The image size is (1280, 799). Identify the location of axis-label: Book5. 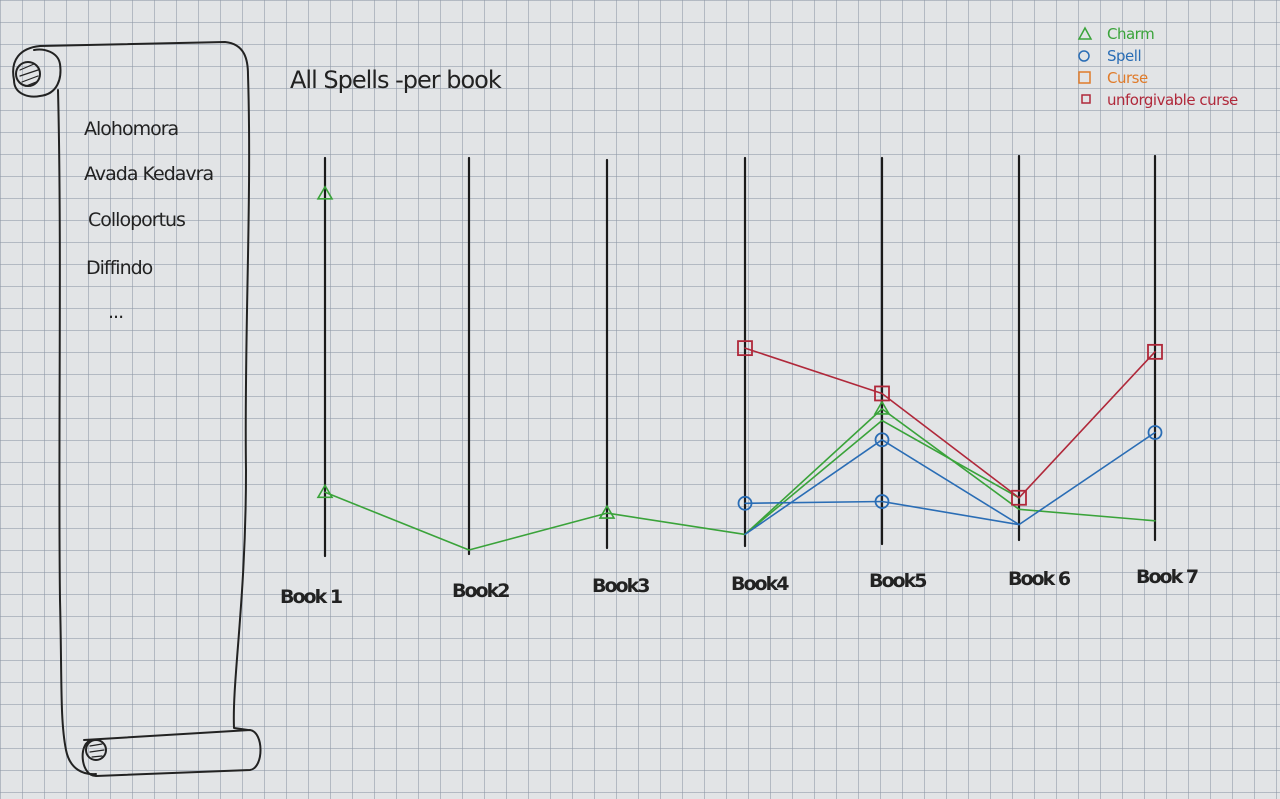
(897, 581).